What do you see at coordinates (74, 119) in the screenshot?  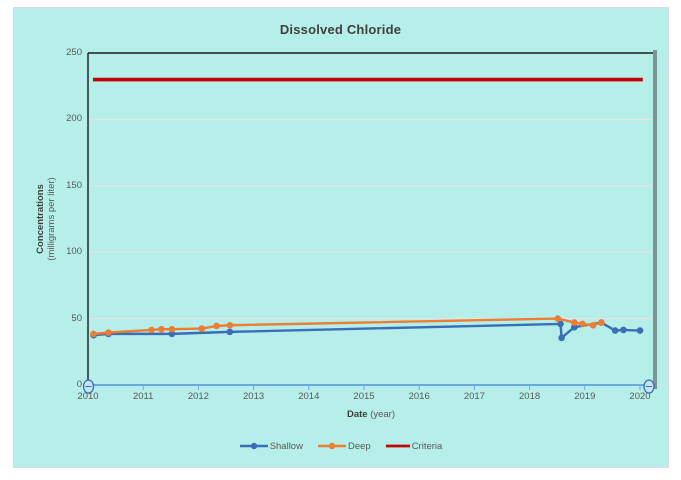 I see `y-tick-label: 200` at bounding box center [74, 119].